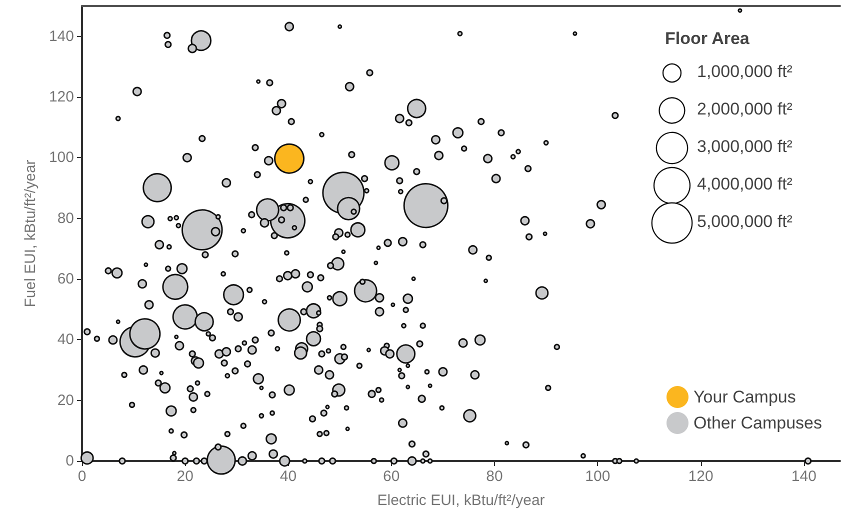 This screenshot has height=527, width=843. I want to click on legend-label: 2,000,000 ft², so click(745, 109).